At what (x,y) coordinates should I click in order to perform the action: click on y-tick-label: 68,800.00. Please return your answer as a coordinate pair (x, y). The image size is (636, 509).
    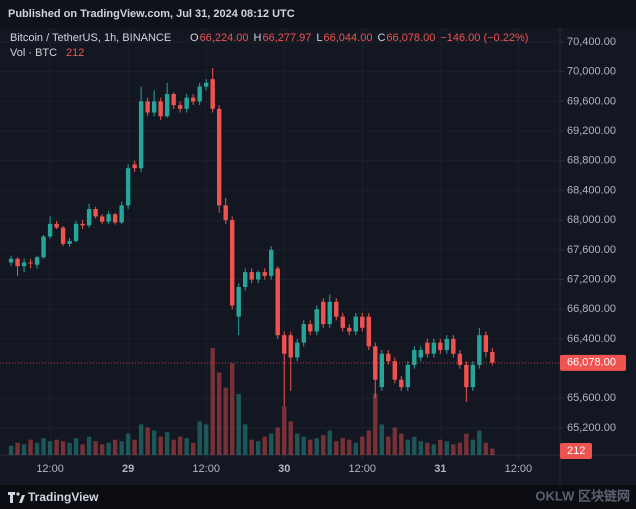
    Looking at the image, I should click on (591, 161).